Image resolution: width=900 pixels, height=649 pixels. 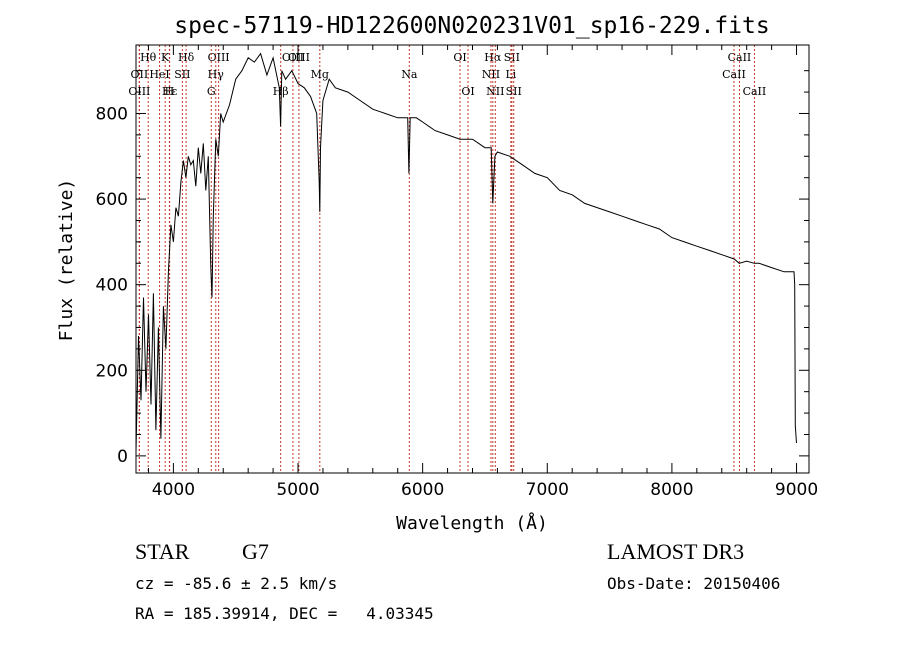 What do you see at coordinates (159, 74) in the screenshot?
I see `line-label: HeI` at bounding box center [159, 74].